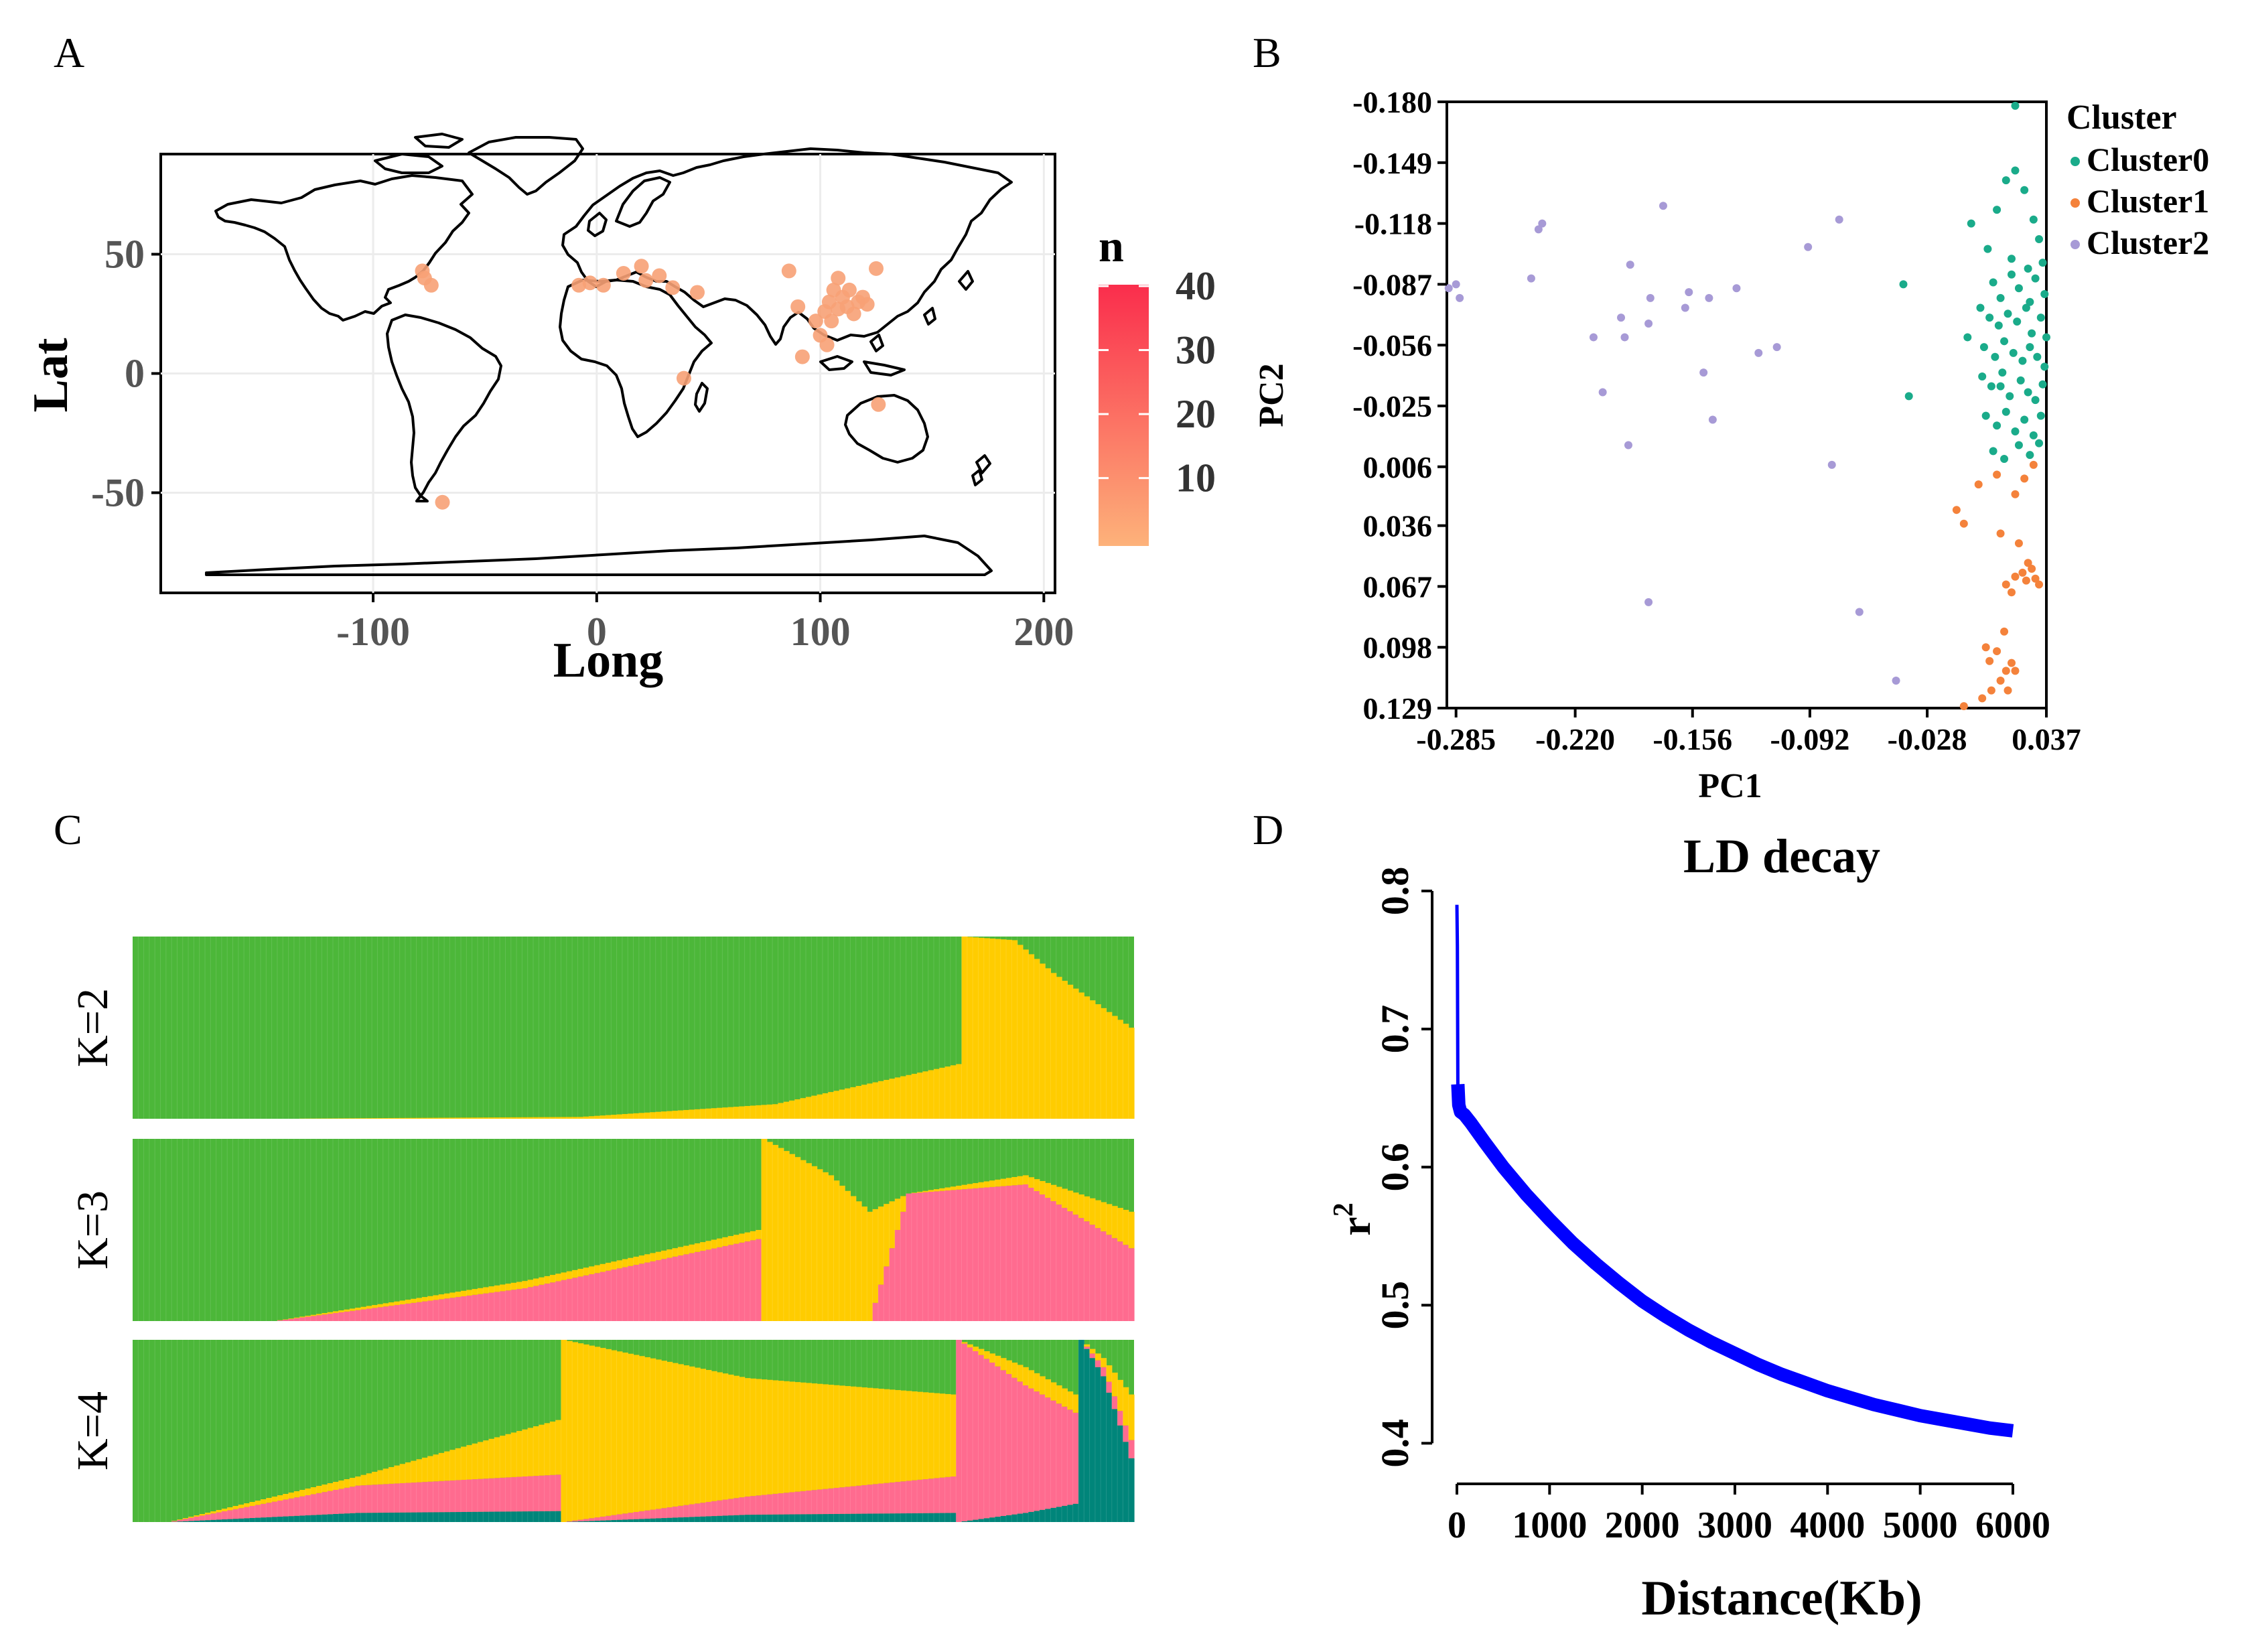 This screenshot has height=1652, width=2248. I want to click on pca-x-tick-label: -0.092, so click(1810, 739).